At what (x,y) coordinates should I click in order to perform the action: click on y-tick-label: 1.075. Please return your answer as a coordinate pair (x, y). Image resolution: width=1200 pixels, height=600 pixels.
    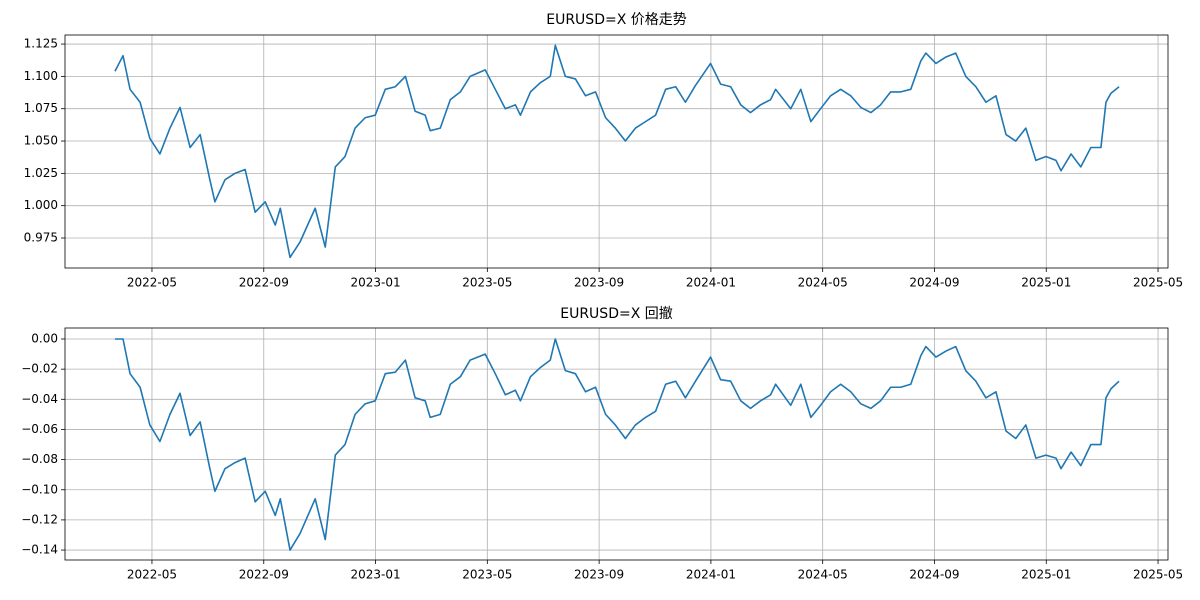
    Looking at the image, I should click on (41, 108).